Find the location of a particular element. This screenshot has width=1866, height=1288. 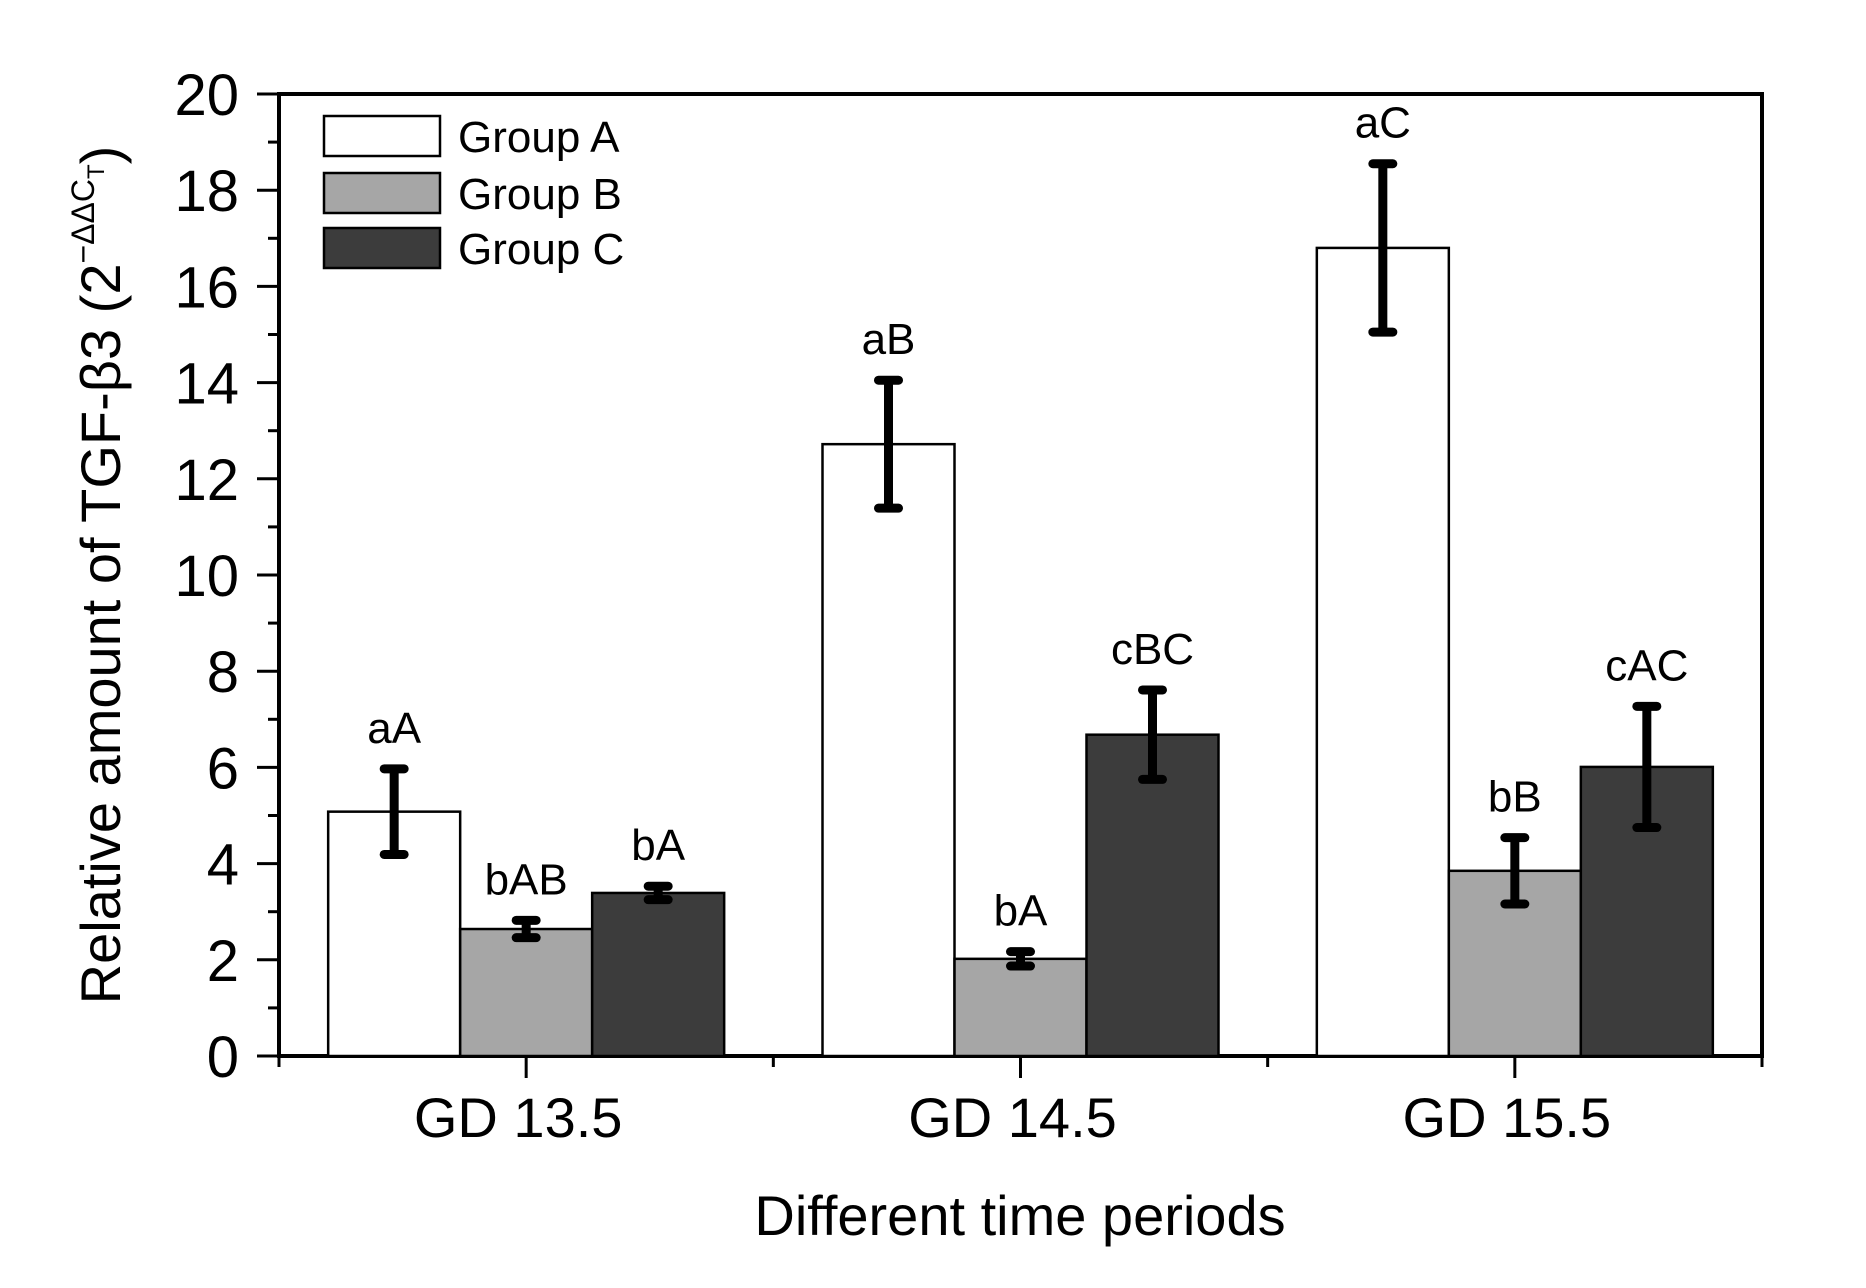

legend-label: Group C is located at coordinates (541, 249).